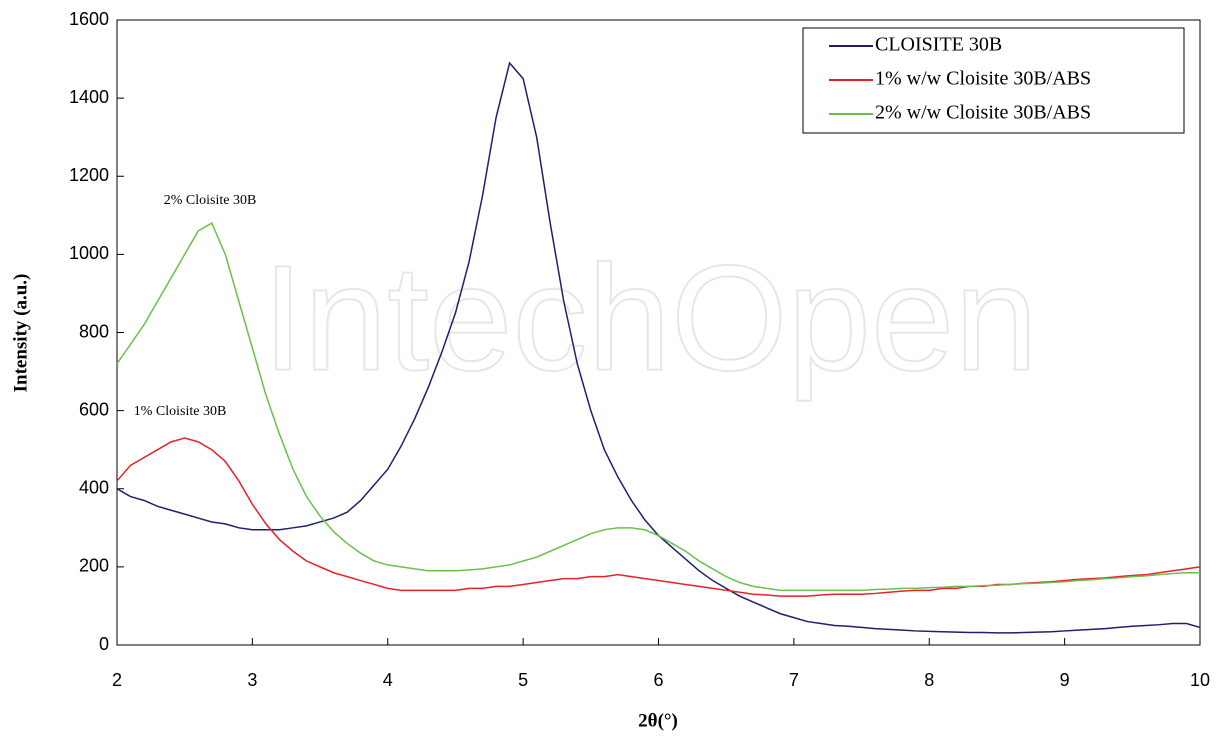  What do you see at coordinates (658, 680) in the screenshot?
I see `x-tick-label: 6` at bounding box center [658, 680].